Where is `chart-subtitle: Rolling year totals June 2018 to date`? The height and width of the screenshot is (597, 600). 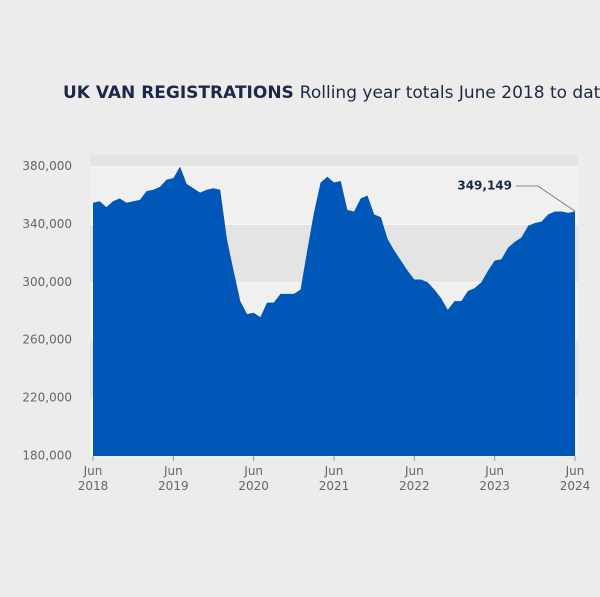
chart-subtitle: Rolling year totals June 2018 to date is located at coordinates (450, 93).